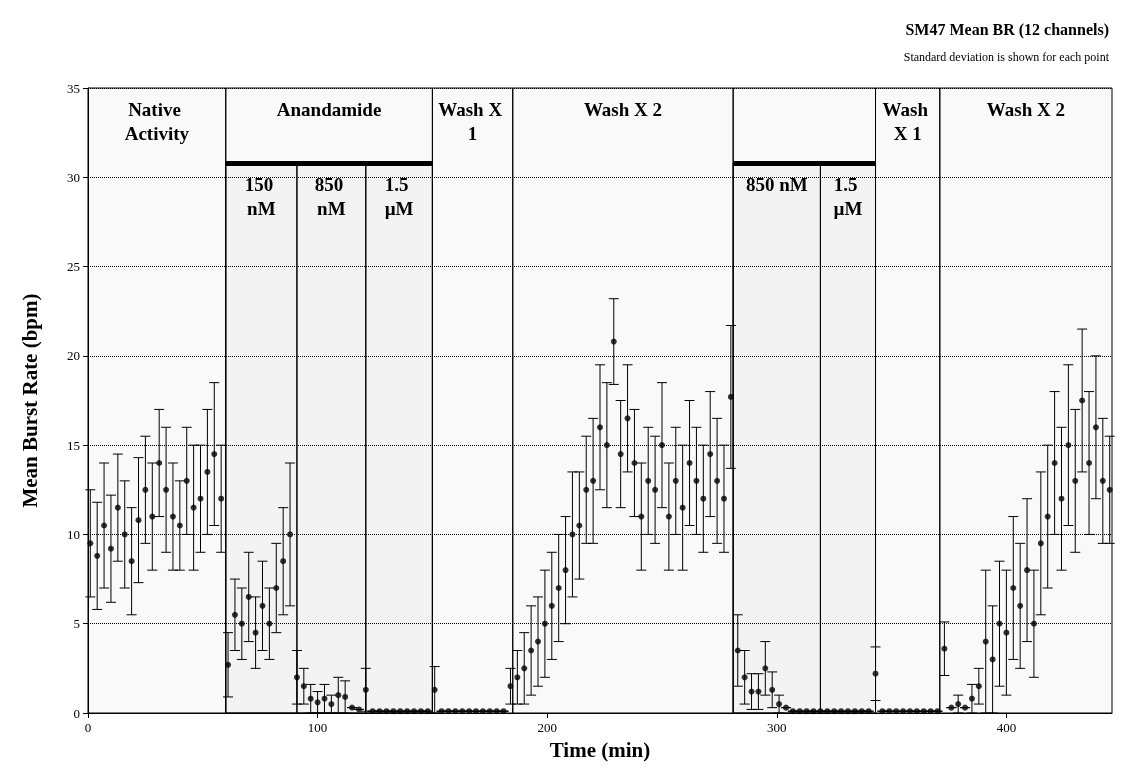 The width and height of the screenshot is (1130, 775). I want to click on band-label: Native Activity, so click(157, 121).